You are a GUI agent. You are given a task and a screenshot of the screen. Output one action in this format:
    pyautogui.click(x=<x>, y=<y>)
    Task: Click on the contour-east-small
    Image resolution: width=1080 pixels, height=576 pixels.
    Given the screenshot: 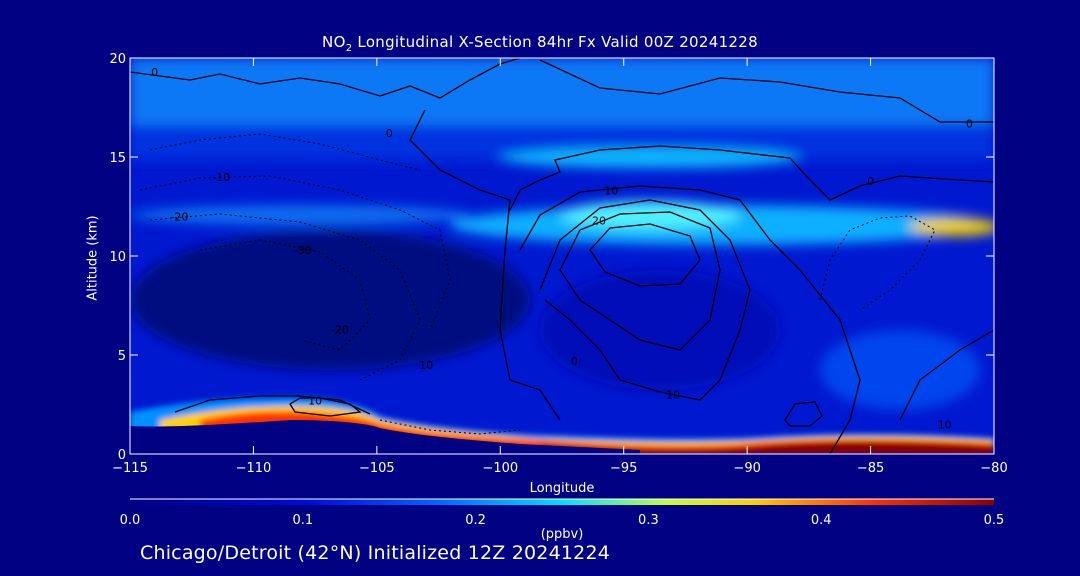 What is the action you would take?
    pyautogui.click(x=803, y=414)
    